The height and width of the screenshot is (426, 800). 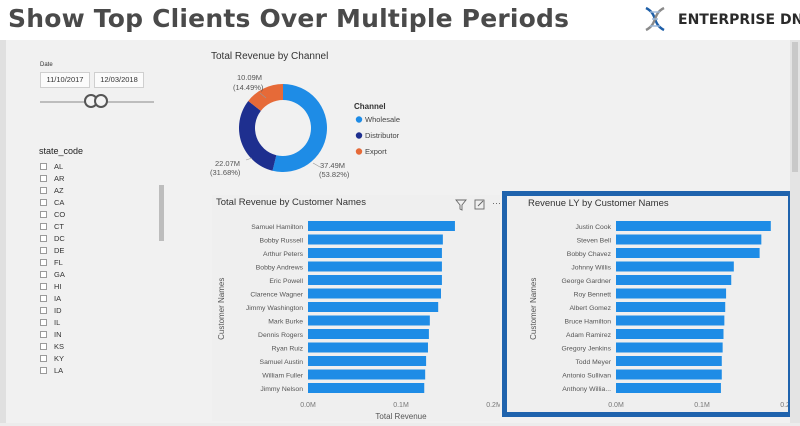 What do you see at coordinates (655, 19) in the screenshot?
I see `dna-helix-icon` at bounding box center [655, 19].